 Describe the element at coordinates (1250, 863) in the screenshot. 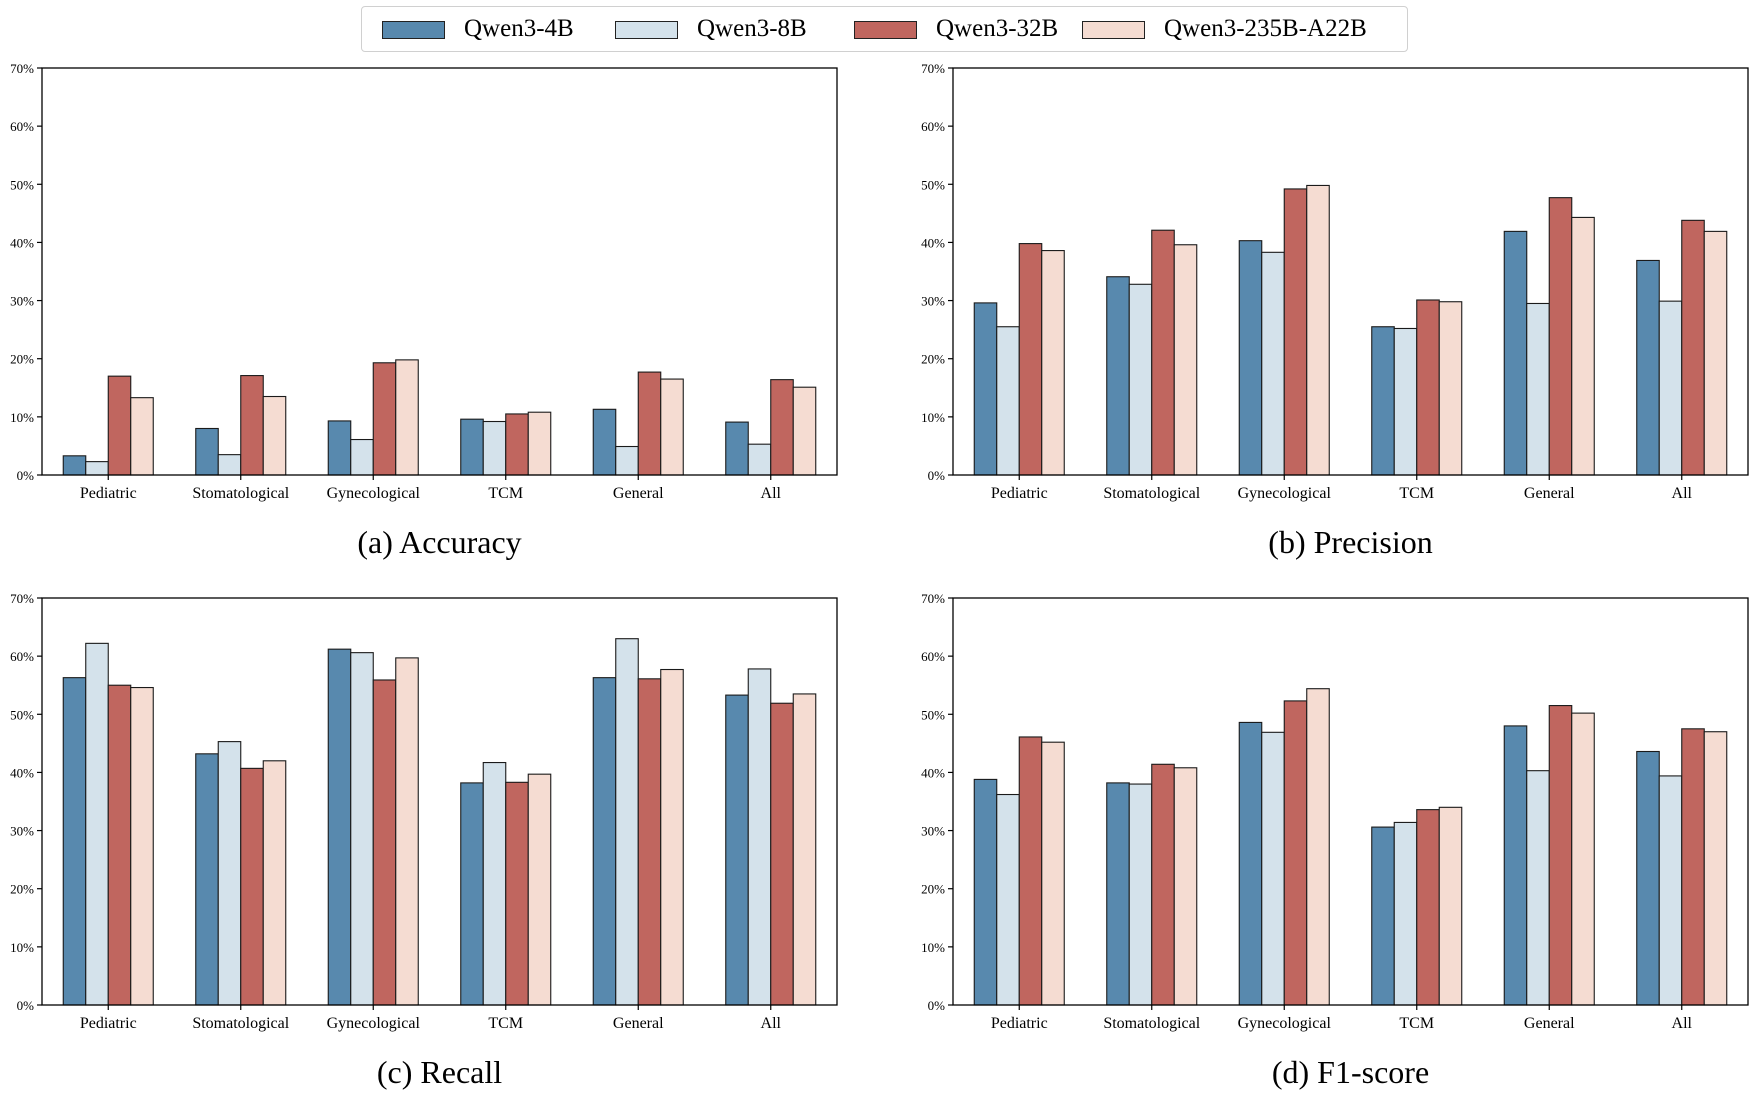

I see `bar-qwen3-4b-gynecological` at that location.